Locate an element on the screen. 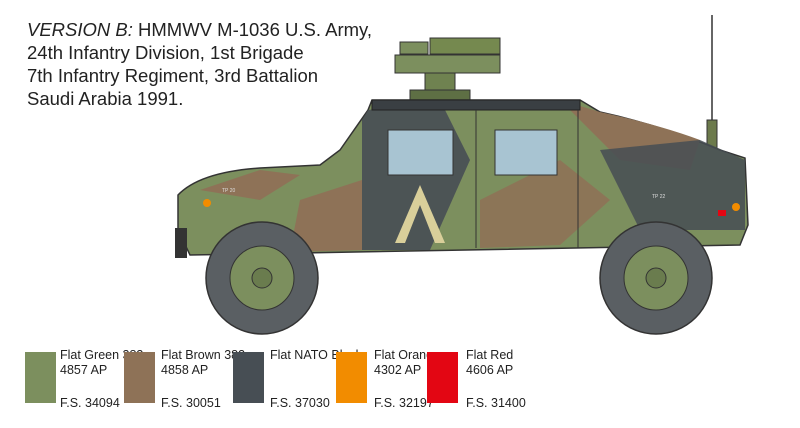  swatch-flat-brown is located at coordinates (139, 377).